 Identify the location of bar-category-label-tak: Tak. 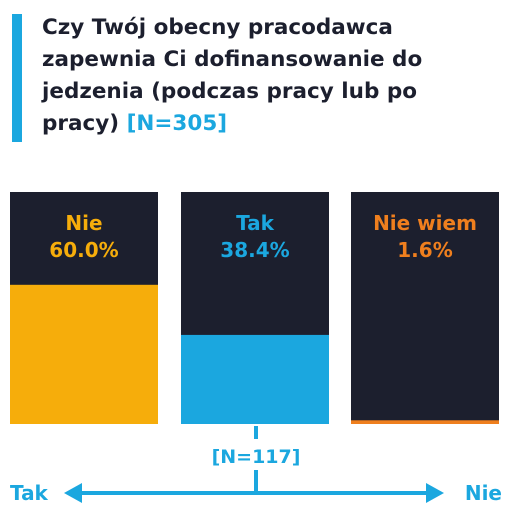
(255, 223).